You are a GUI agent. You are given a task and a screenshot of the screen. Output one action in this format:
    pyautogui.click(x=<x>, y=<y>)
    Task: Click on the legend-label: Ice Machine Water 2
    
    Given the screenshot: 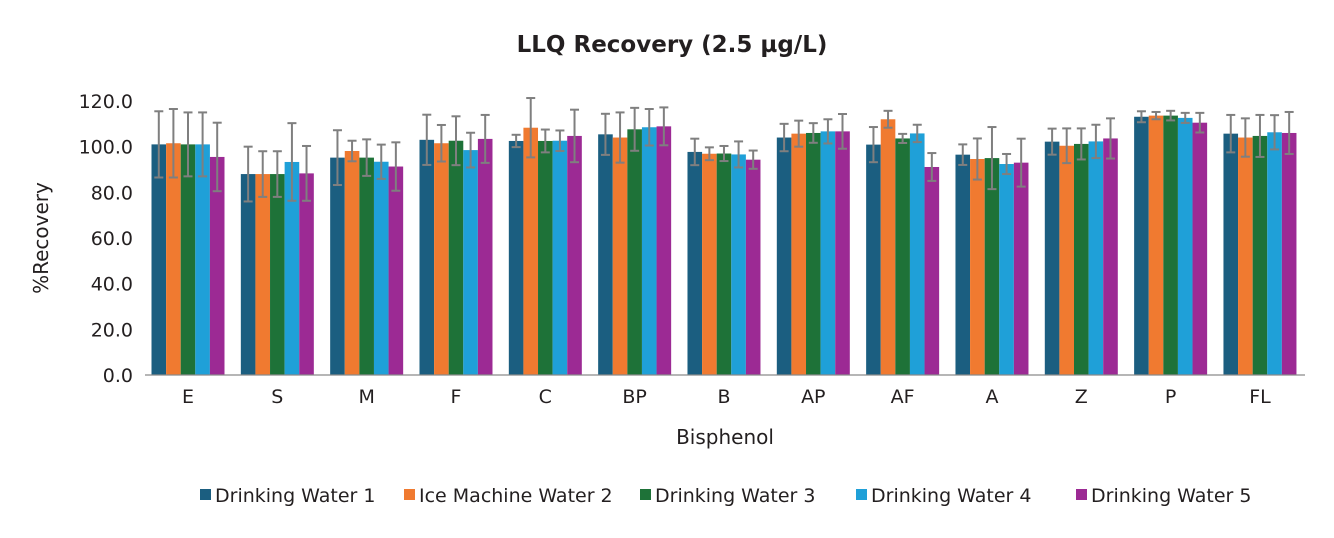 What is the action you would take?
    pyautogui.click(x=516, y=496)
    